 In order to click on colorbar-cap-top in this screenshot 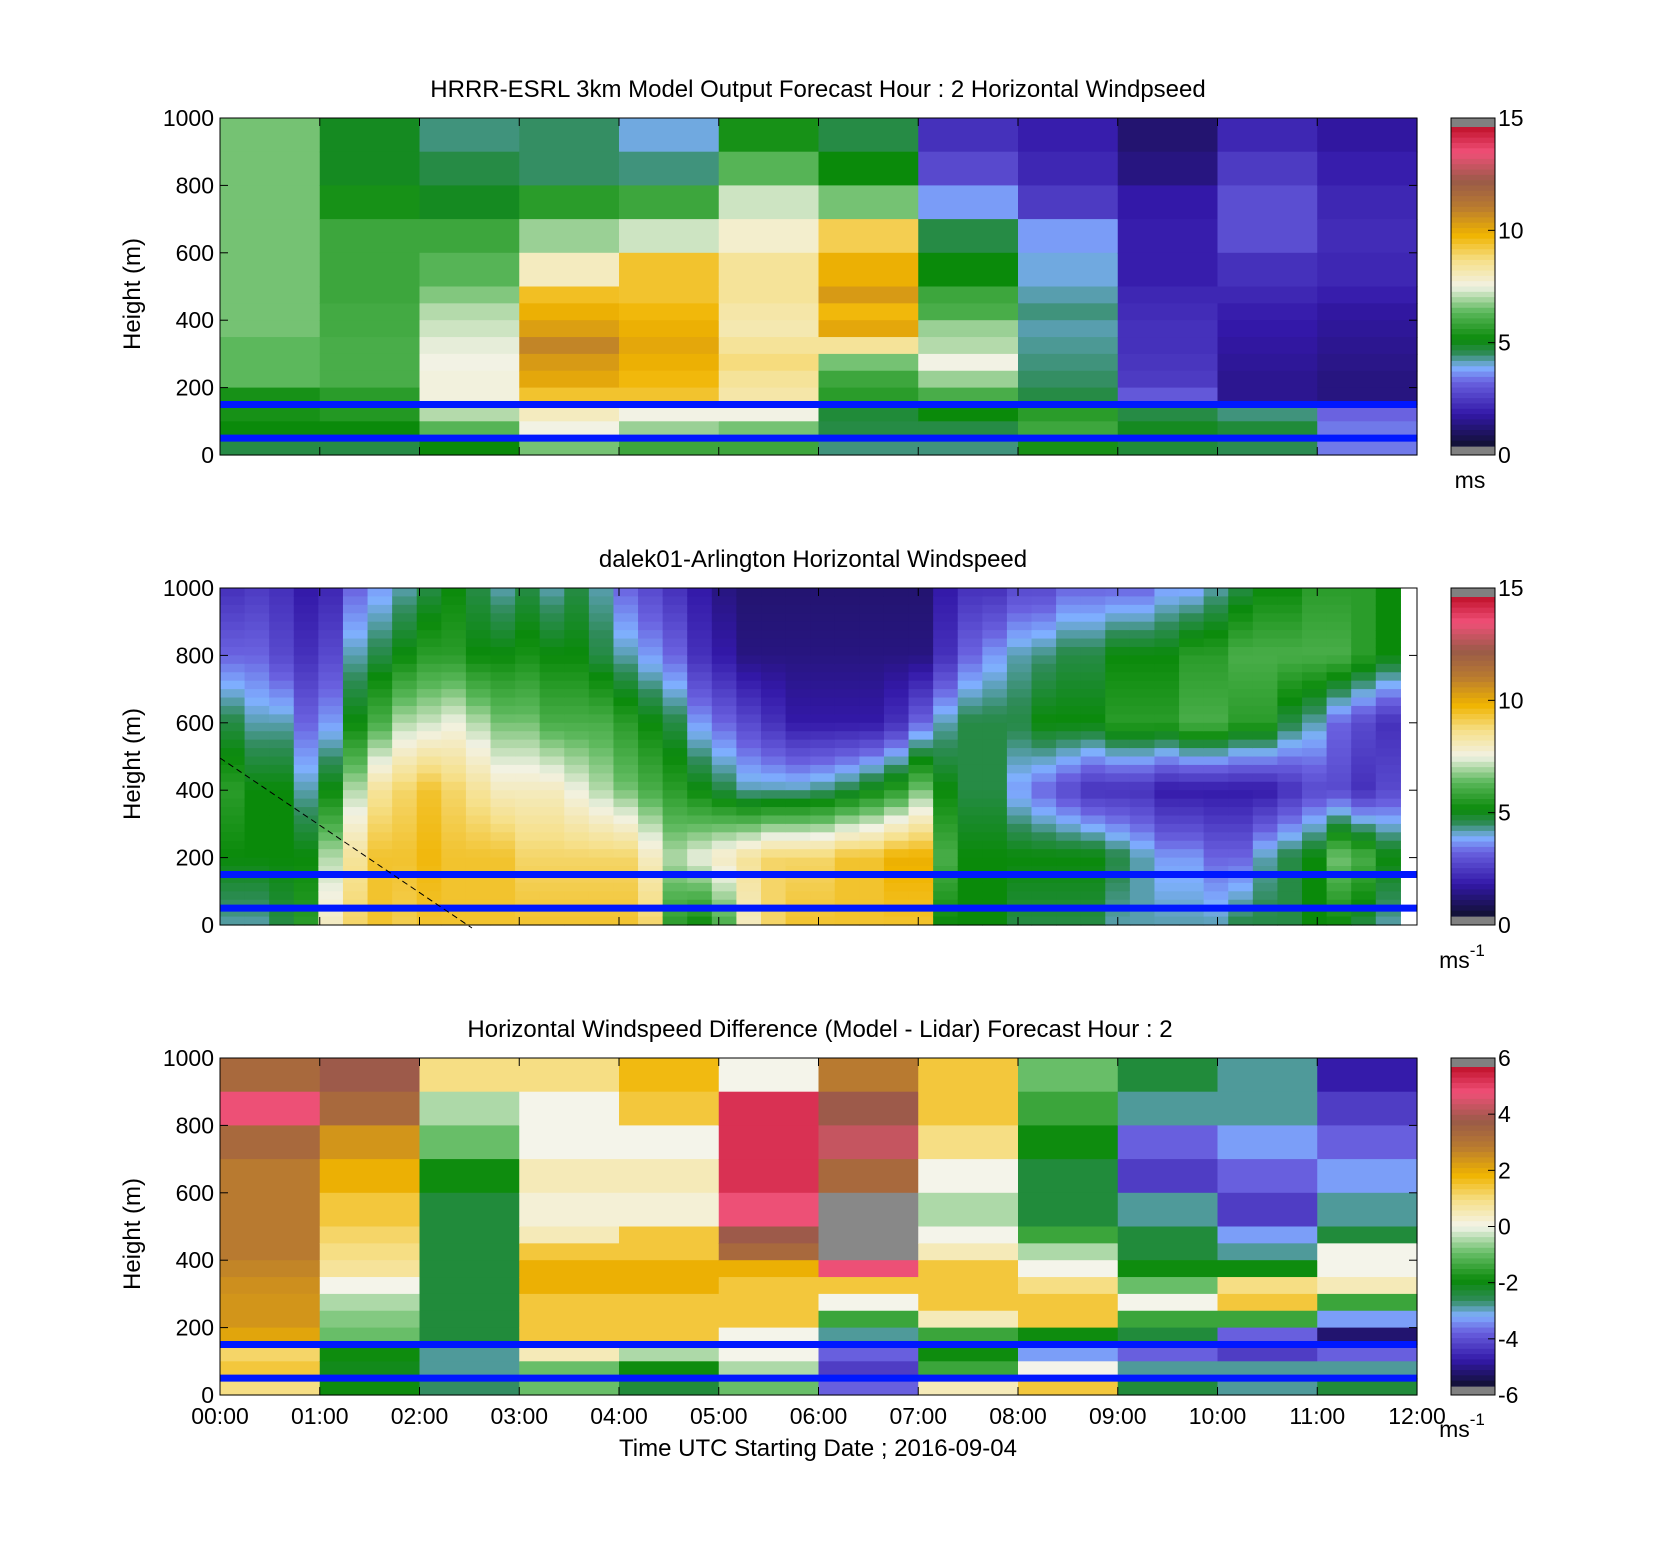, I will do `click(1473, 592)`.